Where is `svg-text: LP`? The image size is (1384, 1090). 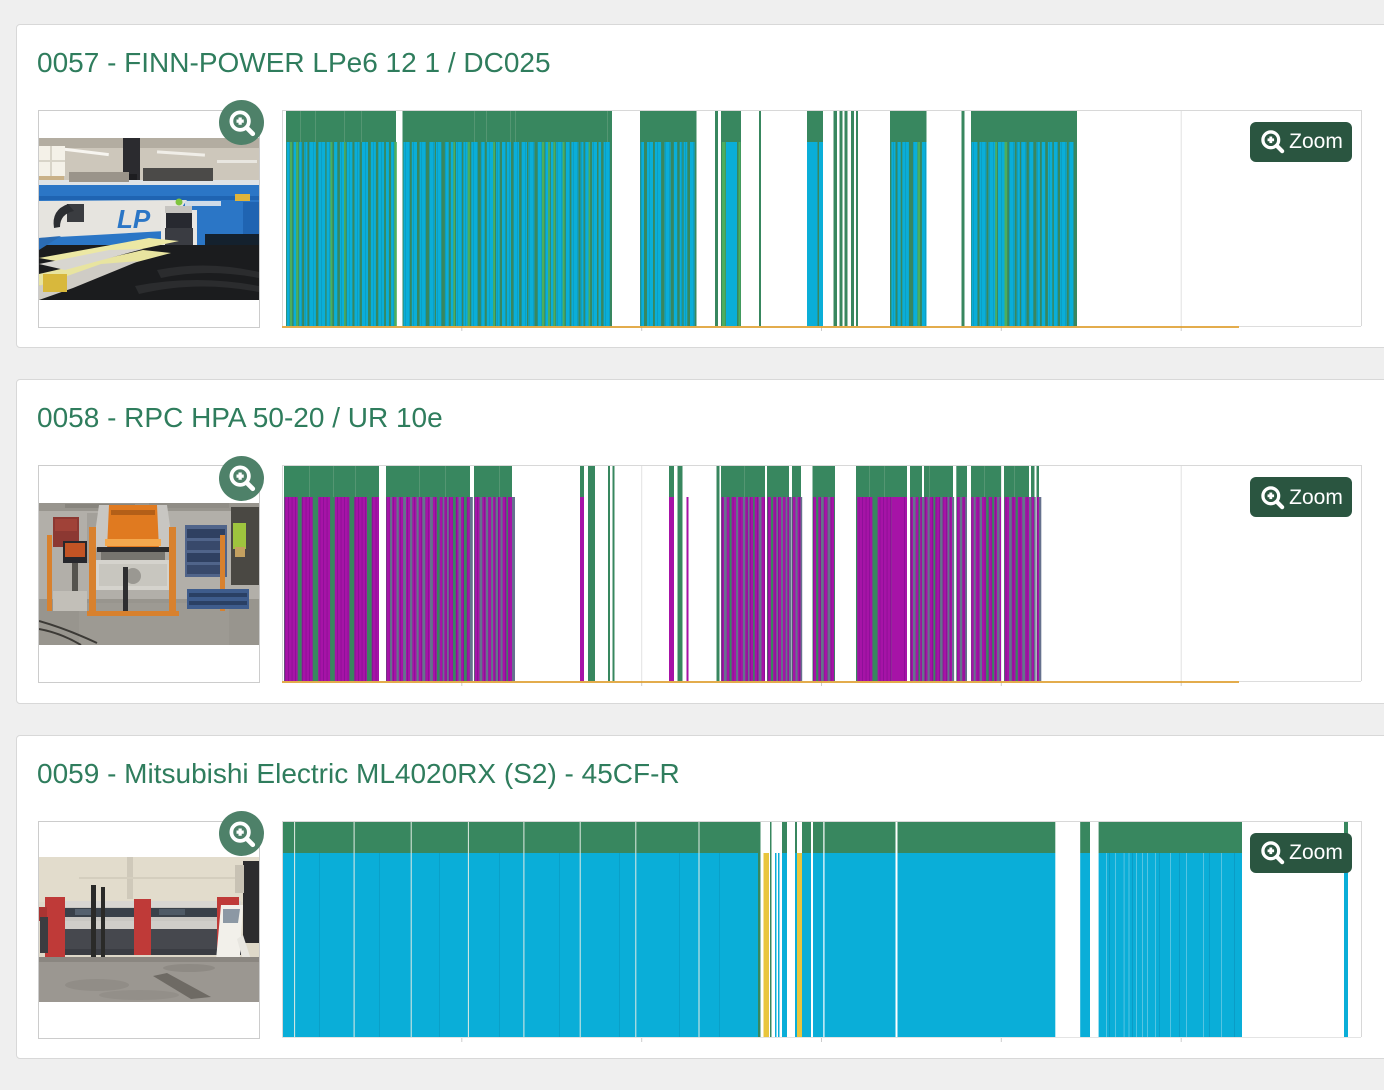
svg-text: LP is located at coordinates (134, 219).